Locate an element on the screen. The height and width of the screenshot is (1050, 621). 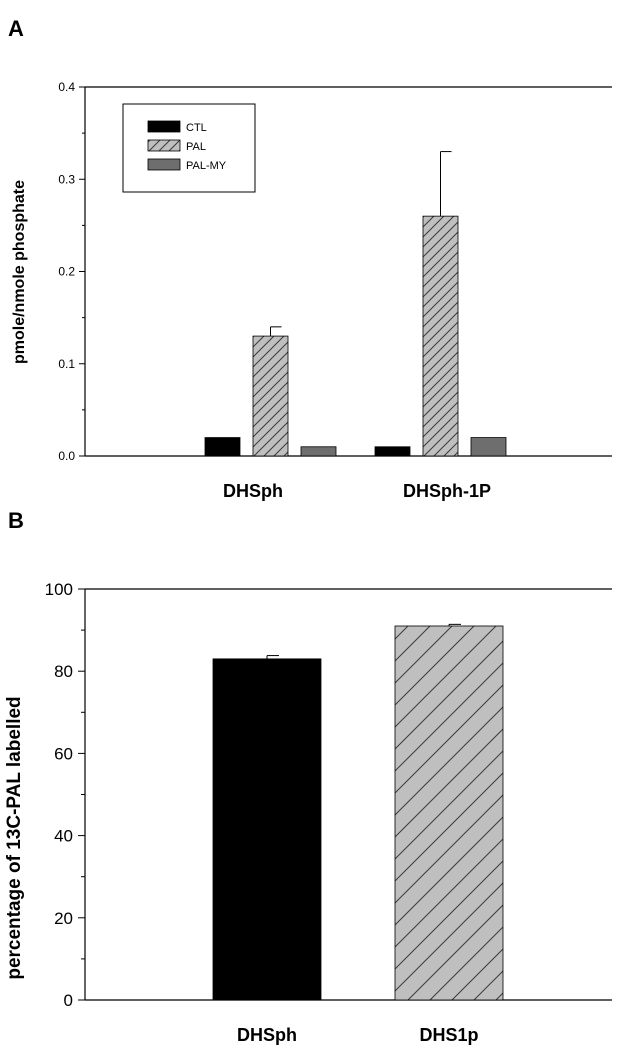
panel-b-letter: B is located at coordinates (16, 520).